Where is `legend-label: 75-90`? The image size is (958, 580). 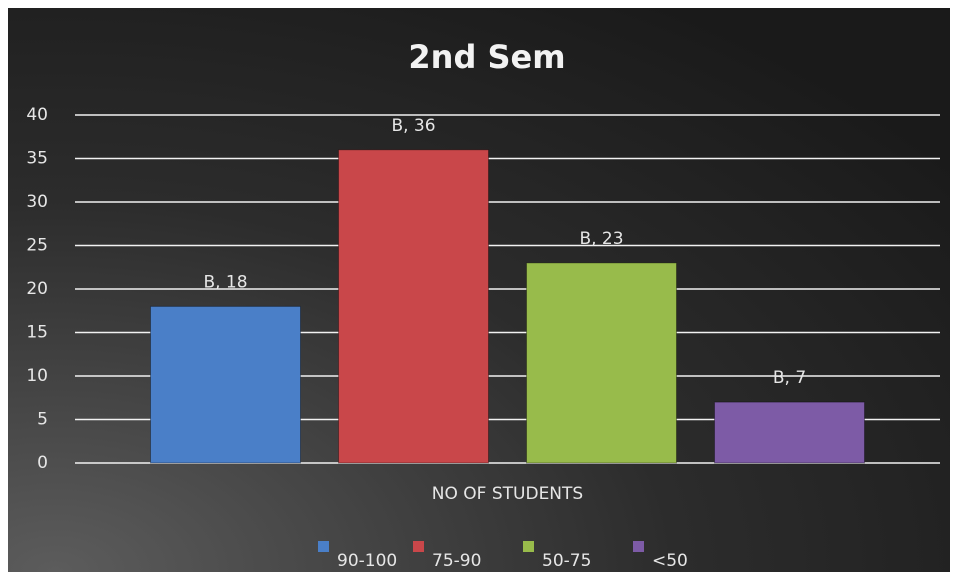 legend-label: 75-90 is located at coordinates (456, 561).